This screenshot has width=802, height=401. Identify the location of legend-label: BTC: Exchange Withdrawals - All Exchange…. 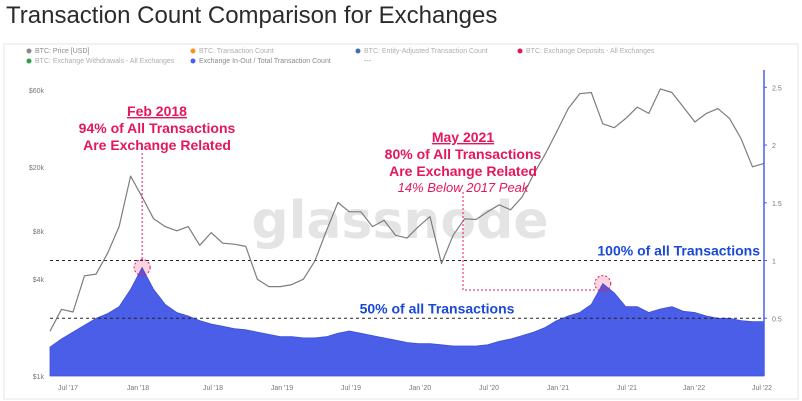
(105, 61).